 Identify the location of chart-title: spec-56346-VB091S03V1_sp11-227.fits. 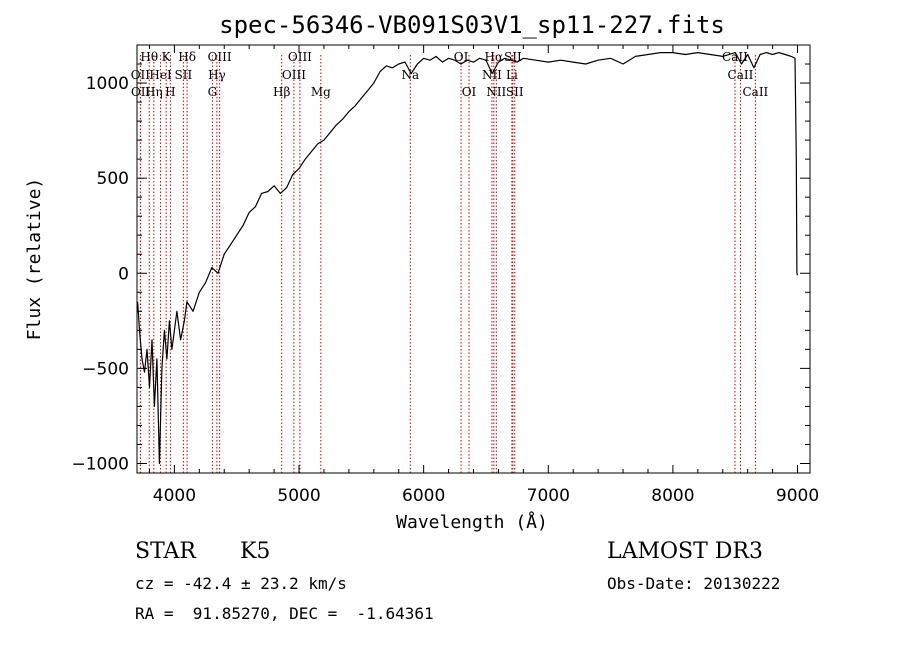
(472, 25).